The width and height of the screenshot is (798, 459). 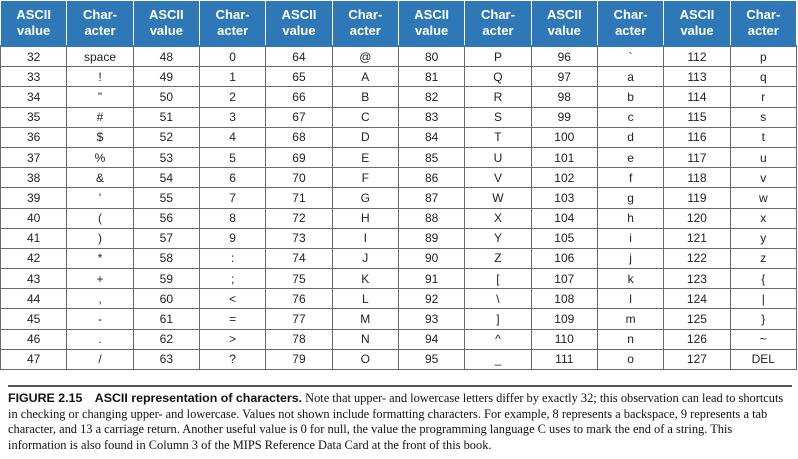 I want to click on character-cell: g, so click(x=630, y=198).